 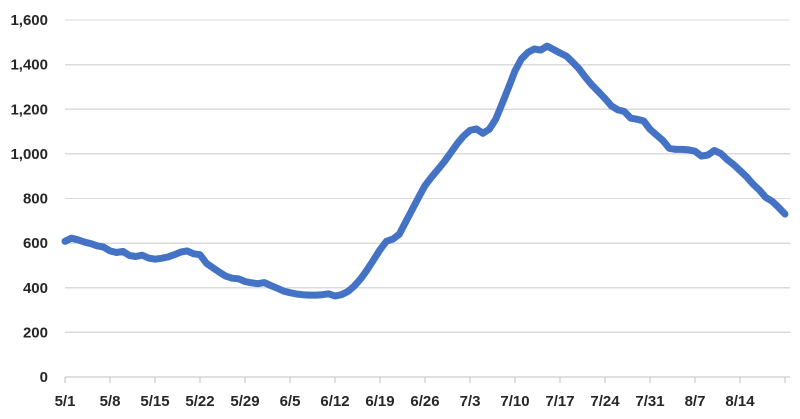 What do you see at coordinates (154, 401) in the screenshot?
I see `x-axis-label: 5/15` at bounding box center [154, 401].